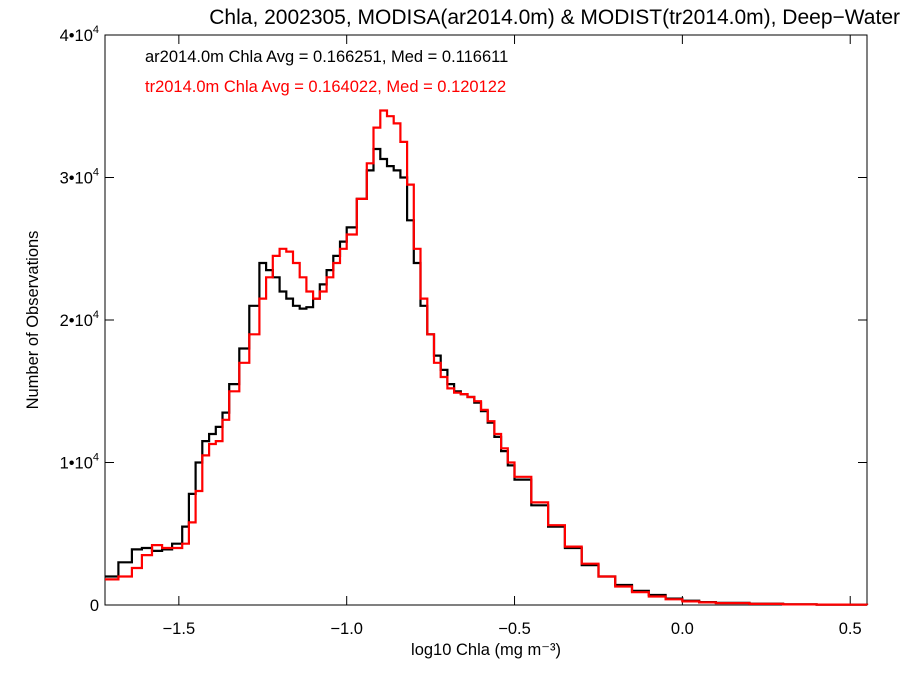 Image resolution: width=900 pixels, height=675 pixels. I want to click on x-tick-label: 0.5, so click(850, 629).